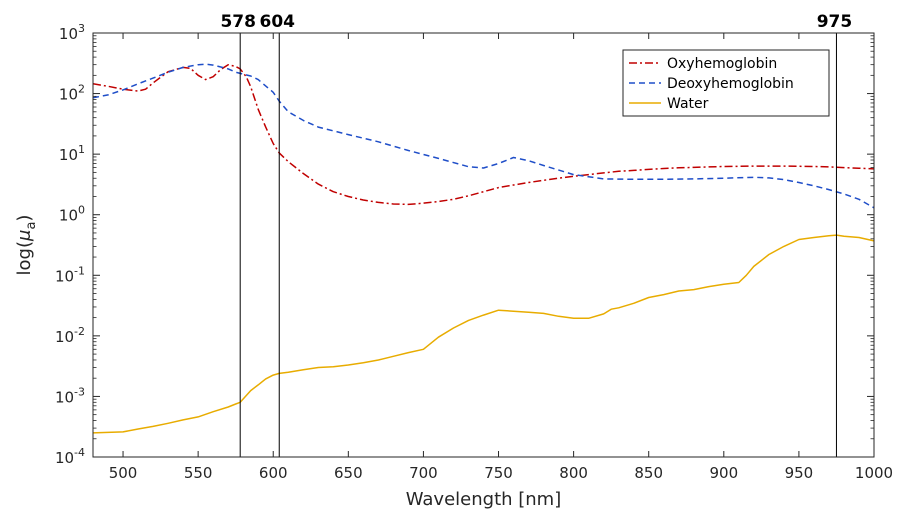  What do you see at coordinates (348, 473) in the screenshot?
I see `x-tick-label: 650` at bounding box center [348, 473].